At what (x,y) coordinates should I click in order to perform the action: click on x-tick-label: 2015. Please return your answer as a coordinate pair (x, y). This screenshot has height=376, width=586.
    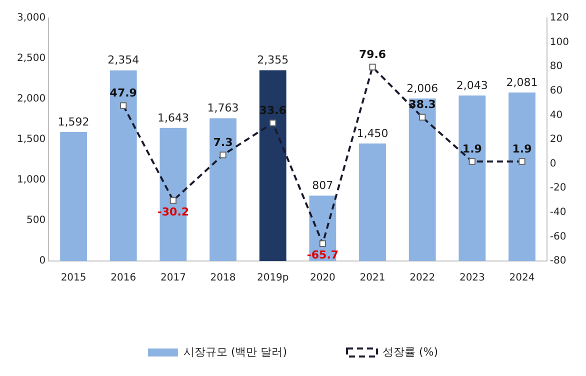
    Looking at the image, I should click on (73, 278).